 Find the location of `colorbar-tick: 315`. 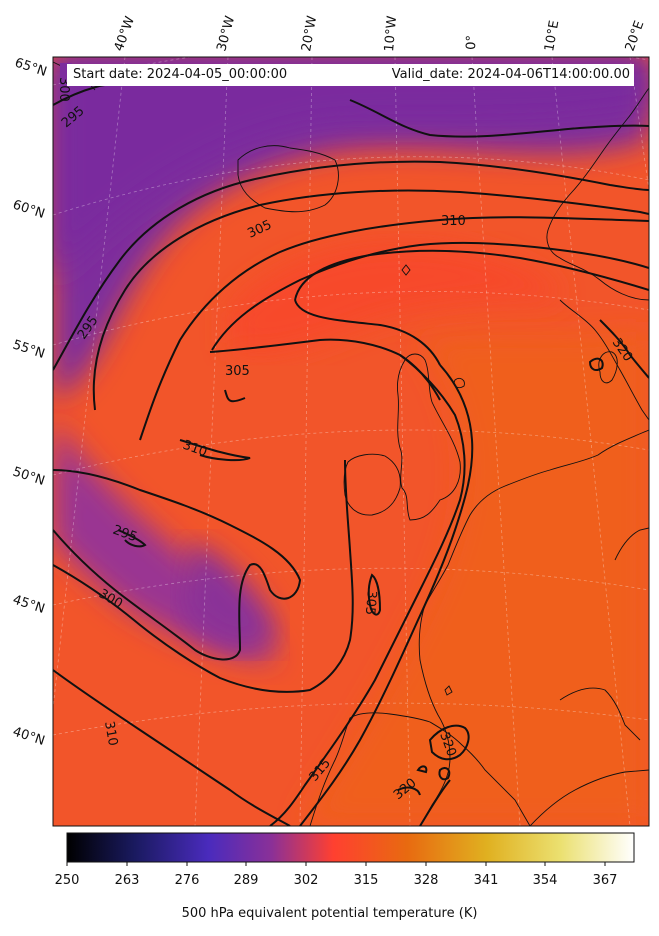

colorbar-tick: 315 is located at coordinates (366, 880).